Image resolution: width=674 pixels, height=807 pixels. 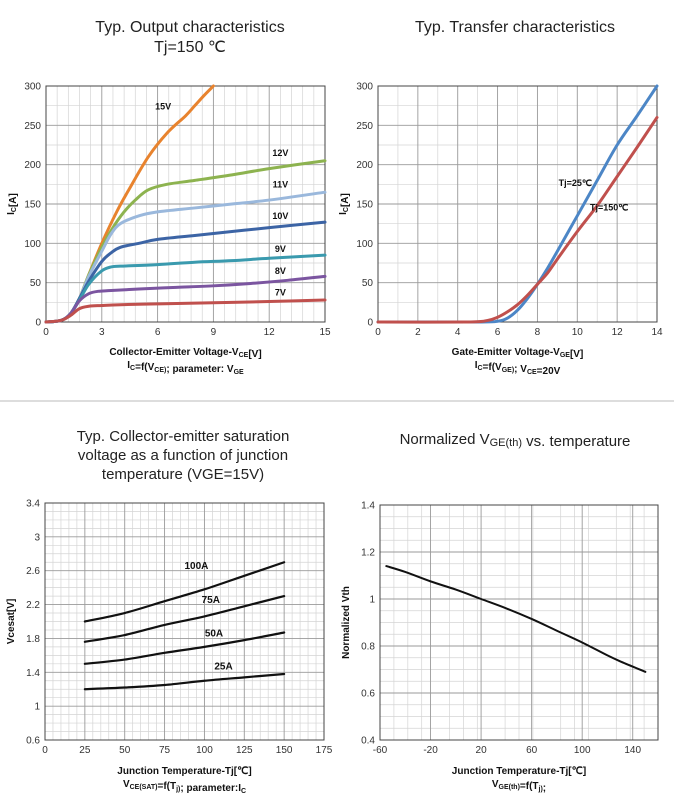 I want to click on y-tick-label: 1.4, so click(x=33, y=673).